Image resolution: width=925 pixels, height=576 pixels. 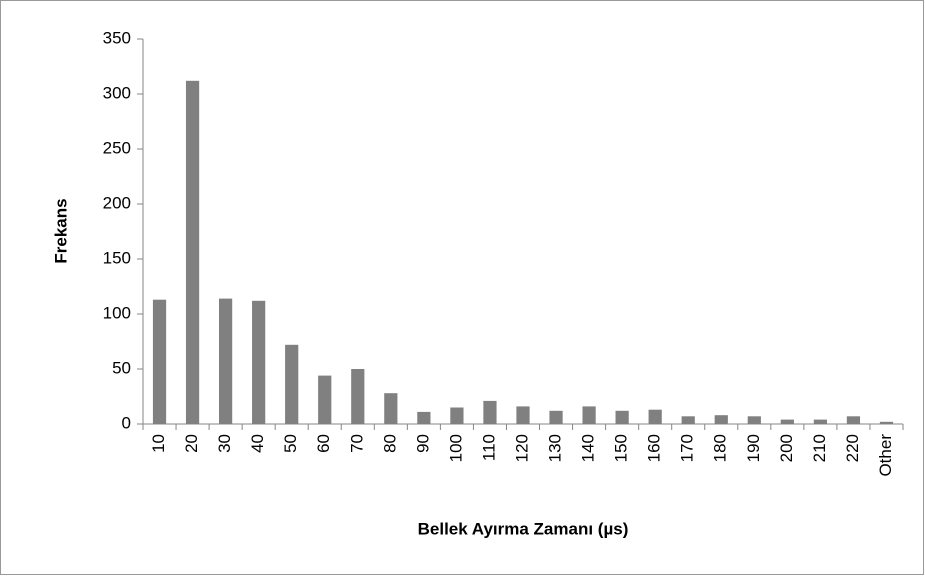 What do you see at coordinates (60, 230) in the screenshot?
I see `y-axis-title: Frekans` at bounding box center [60, 230].